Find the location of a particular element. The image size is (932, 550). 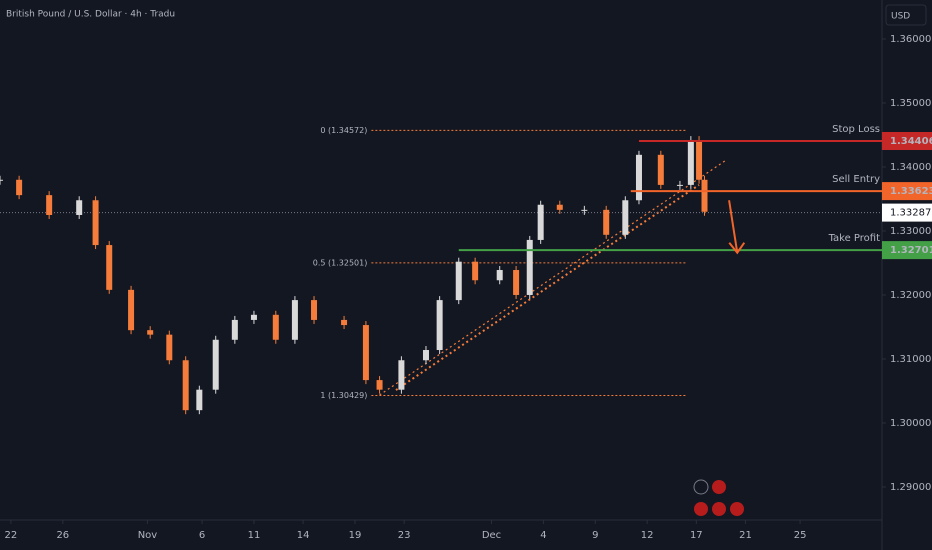

level-name: Sell Entry is located at coordinates (856, 179).